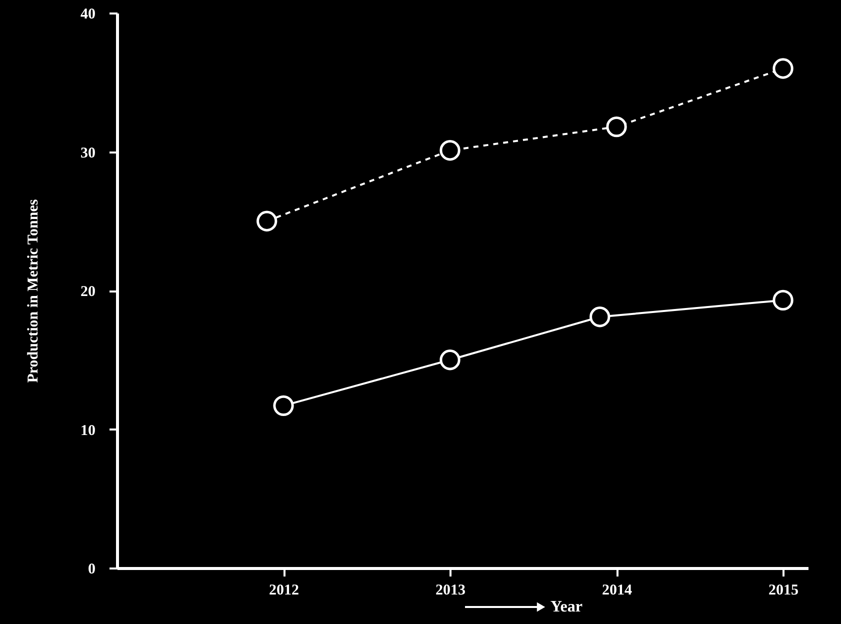  I want to click on y-tick-label: 0, so click(92, 570).